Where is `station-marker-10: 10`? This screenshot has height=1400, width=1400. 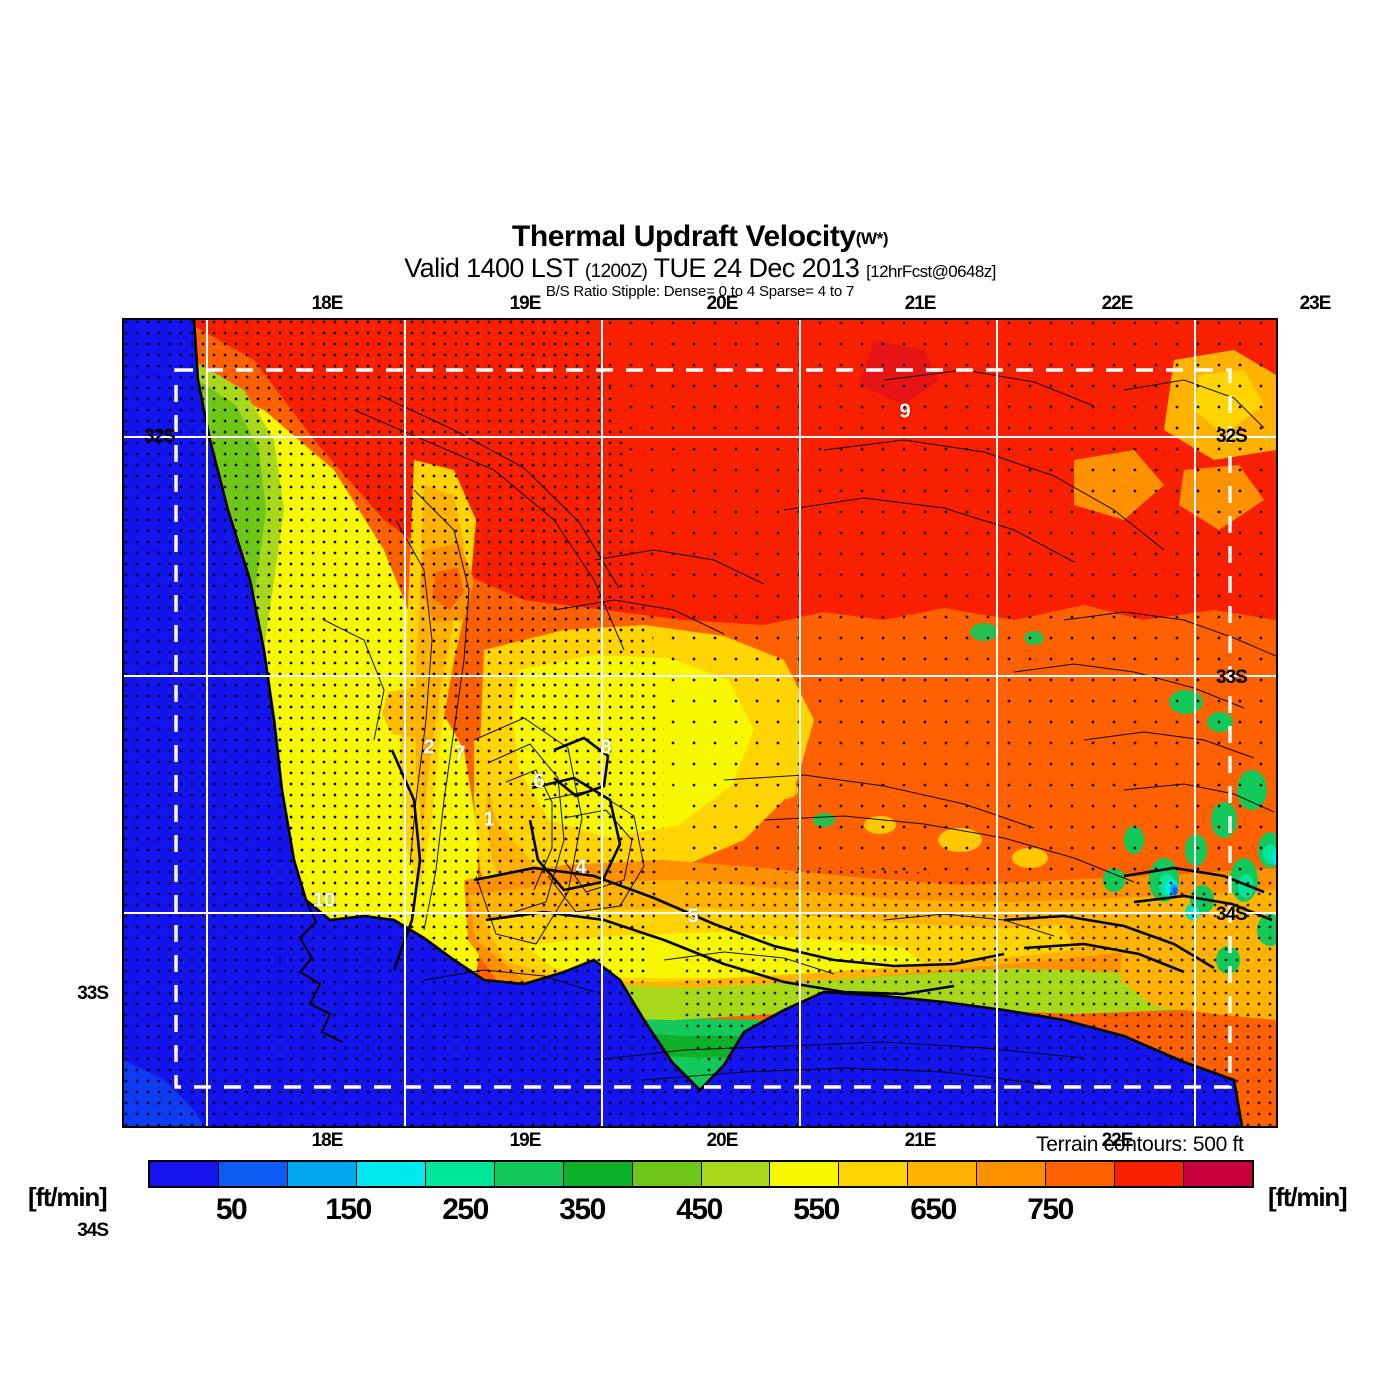
station-marker-10: 10 is located at coordinates (324, 900).